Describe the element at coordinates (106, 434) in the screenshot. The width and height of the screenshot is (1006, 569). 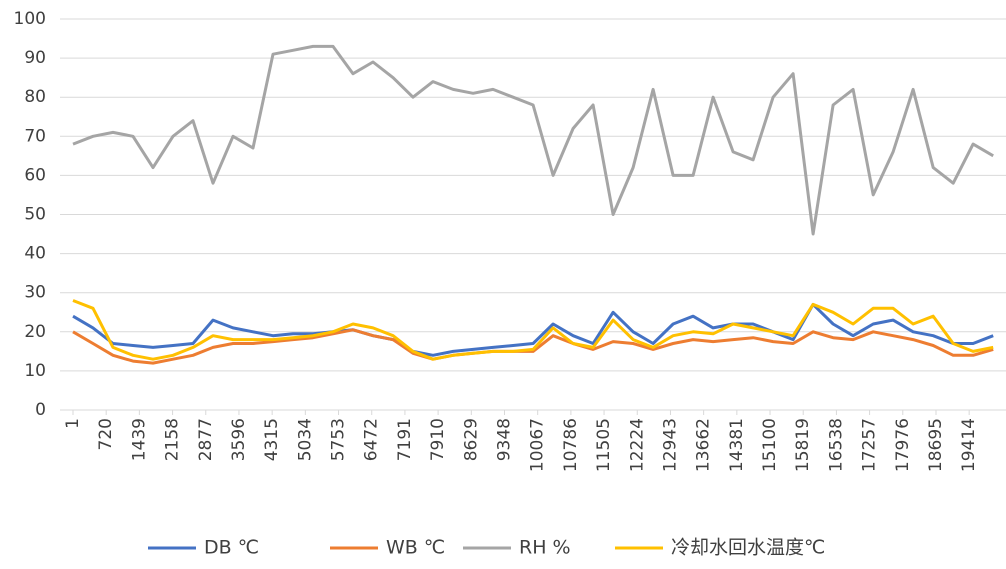
I see `x-tick-label: 720` at that location.